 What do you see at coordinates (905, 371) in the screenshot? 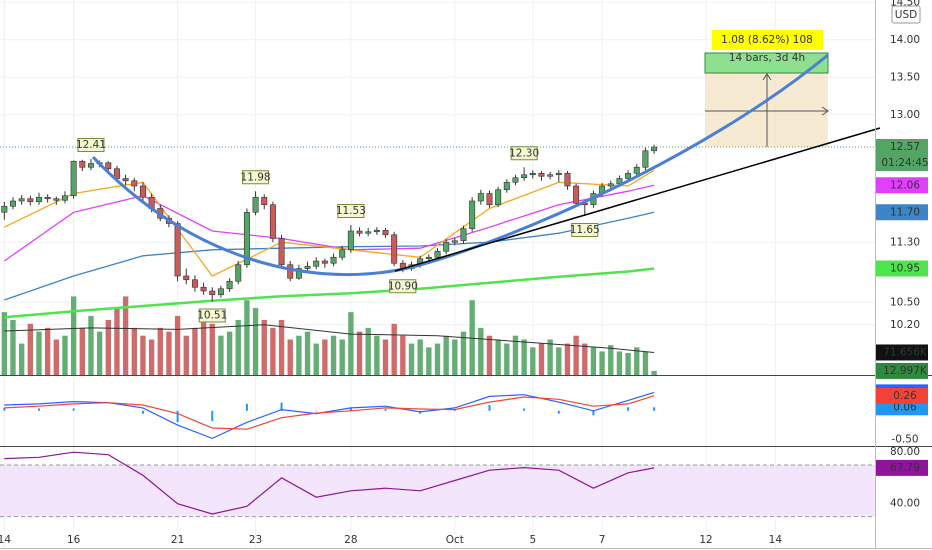
I see `volume-label: 12.997K` at bounding box center [905, 371].